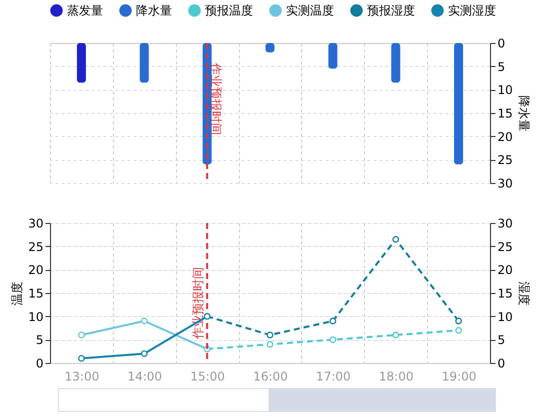 This screenshot has width=550, height=420. What do you see at coordinates (333, 377) in the screenshot?
I see `x-tick-label: 17:00` at bounding box center [333, 377].